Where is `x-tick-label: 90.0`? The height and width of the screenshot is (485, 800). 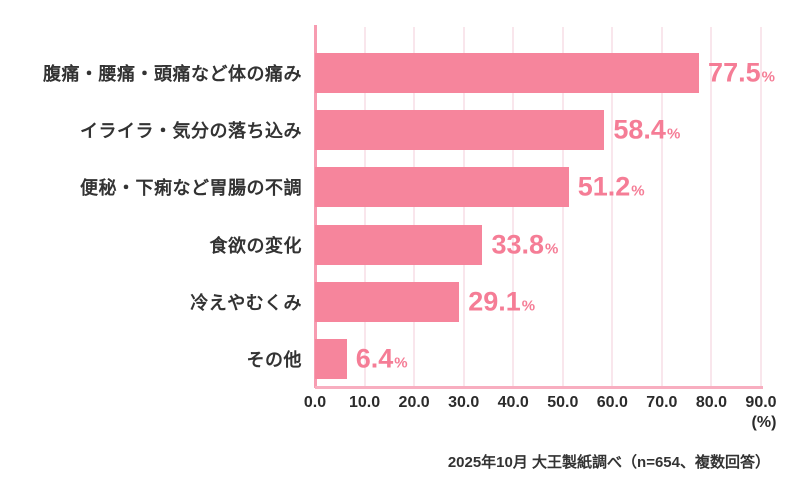
x-tick-label: 90.0 is located at coordinates (761, 402).